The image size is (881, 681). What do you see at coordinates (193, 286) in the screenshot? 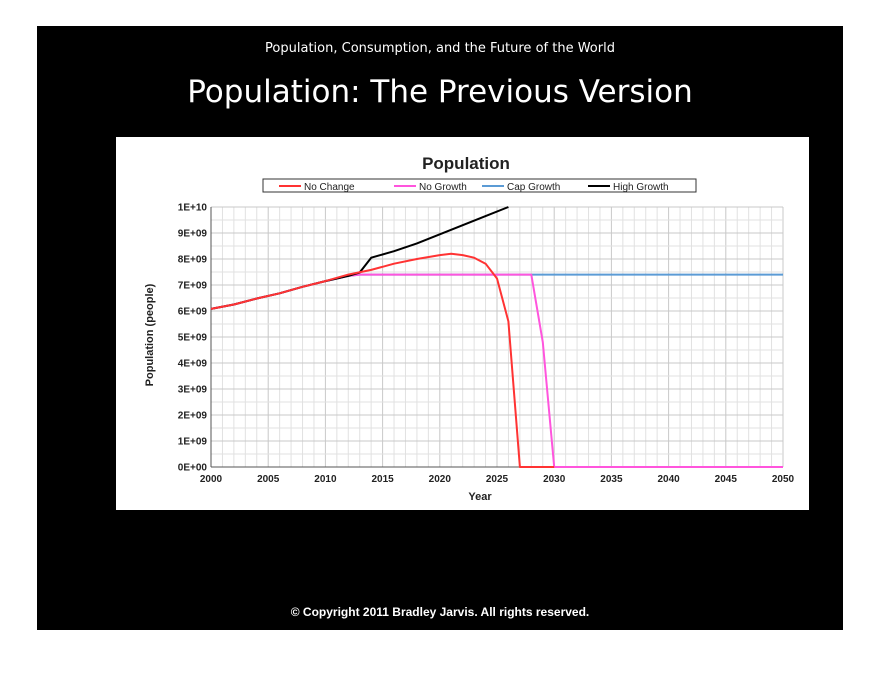
I see `y-tick-label: 7E+09` at bounding box center [193, 286].